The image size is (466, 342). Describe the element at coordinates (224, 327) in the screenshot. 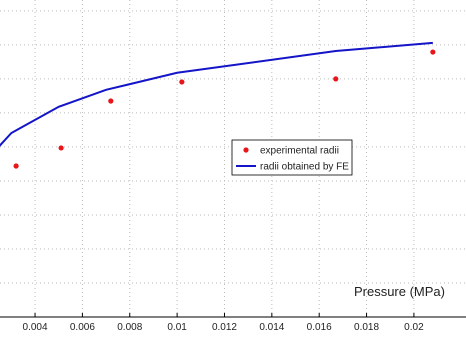

I see `x-tick-label: 0.012` at that location.